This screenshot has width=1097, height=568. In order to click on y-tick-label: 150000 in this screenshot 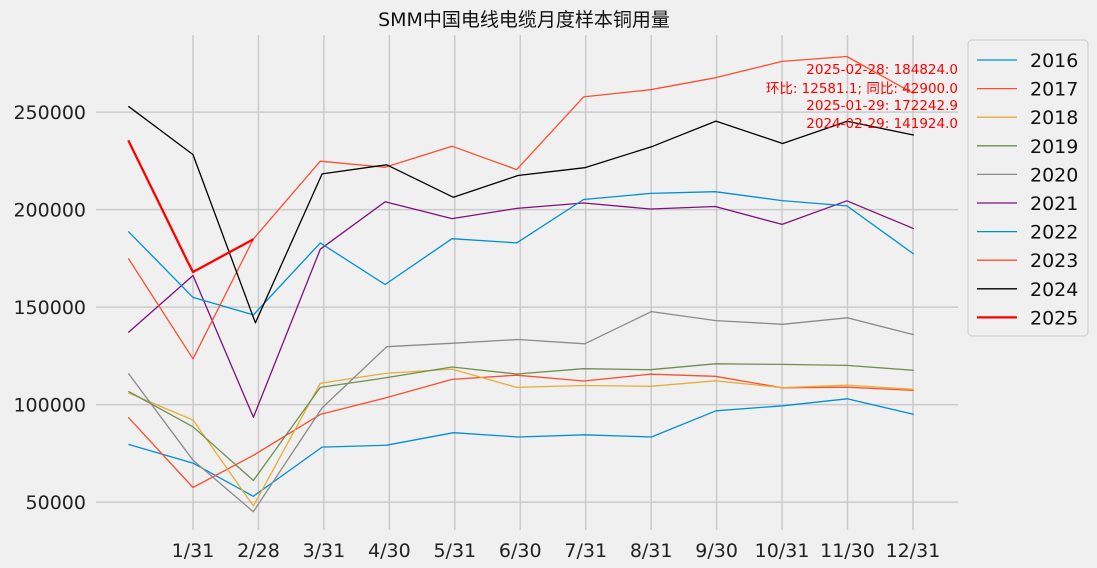, I will do `click(49, 308)`.